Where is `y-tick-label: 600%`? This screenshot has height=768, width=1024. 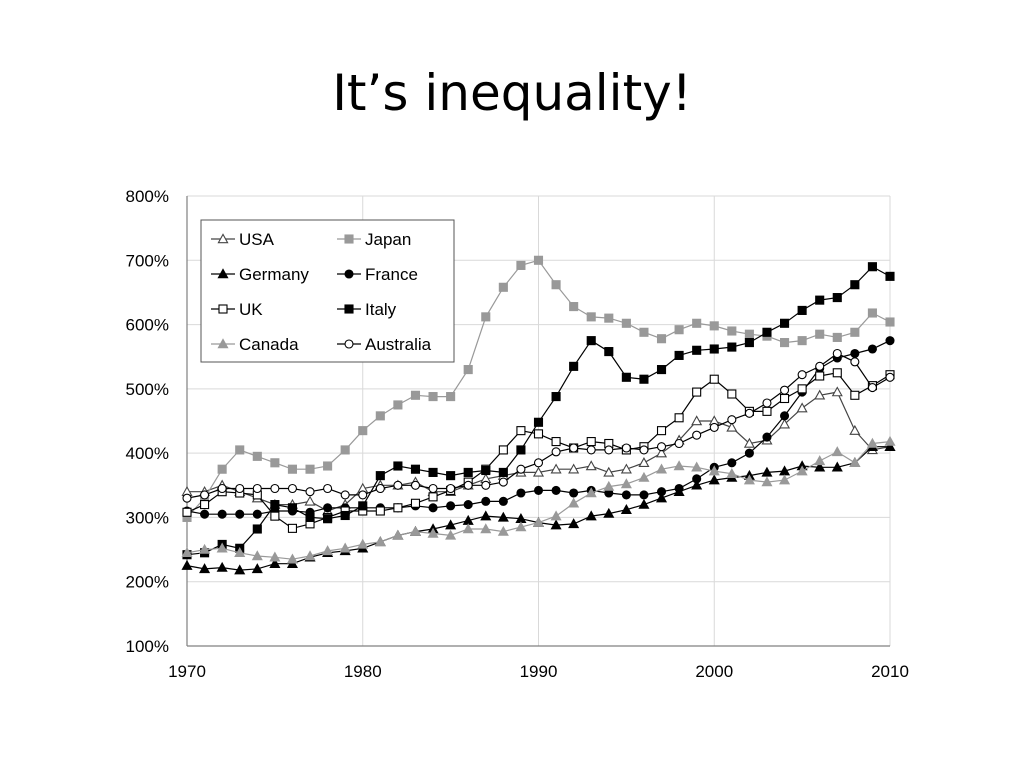 y-tick-label: 600% is located at coordinates (147, 325).